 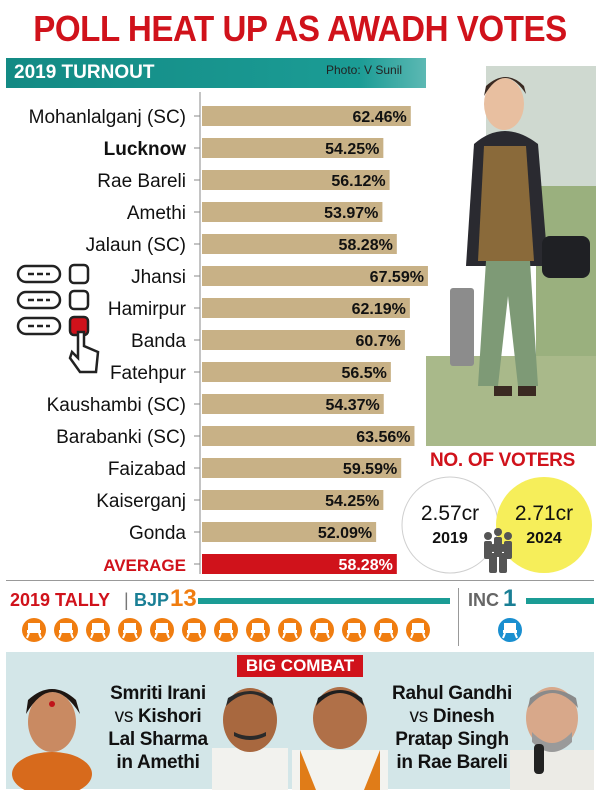 I want to click on combat-right-opponent: Dinesh, so click(x=463, y=716).